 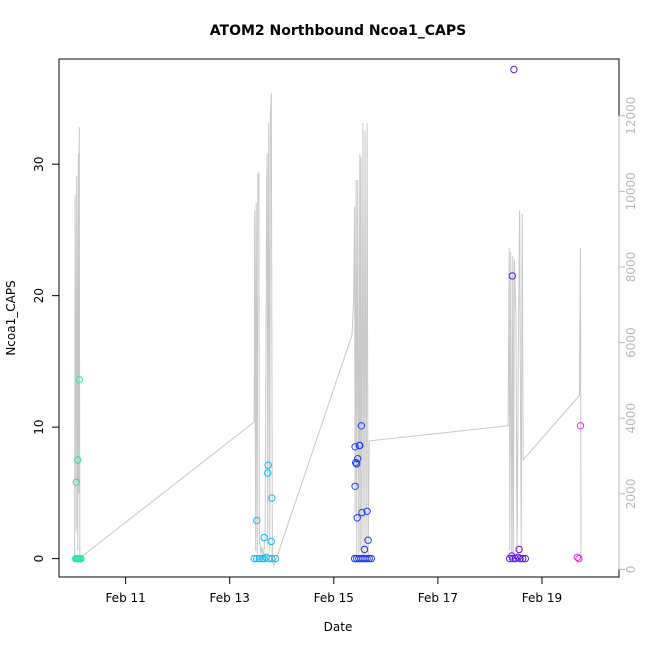 What do you see at coordinates (334, 598) in the screenshot?
I see `x-tick-label: Feb 15` at bounding box center [334, 598].